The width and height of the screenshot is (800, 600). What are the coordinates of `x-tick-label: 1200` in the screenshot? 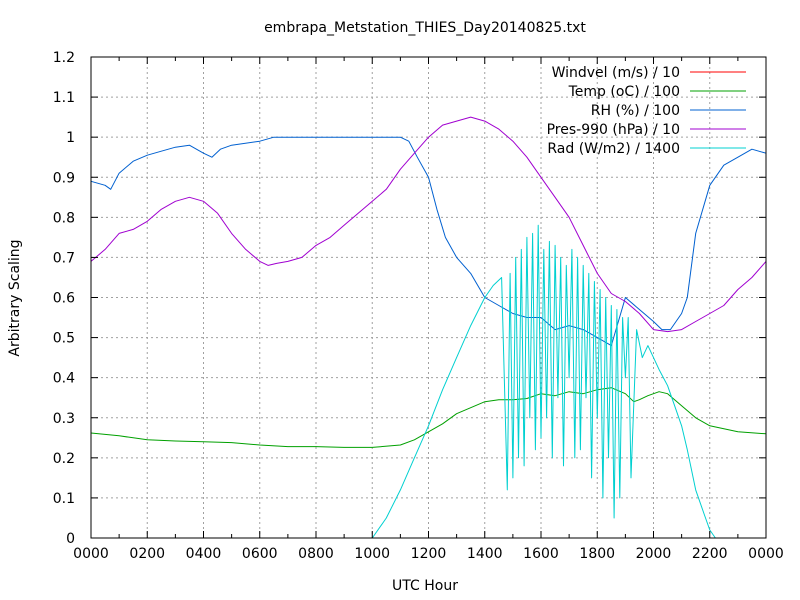 It's located at (429, 554).